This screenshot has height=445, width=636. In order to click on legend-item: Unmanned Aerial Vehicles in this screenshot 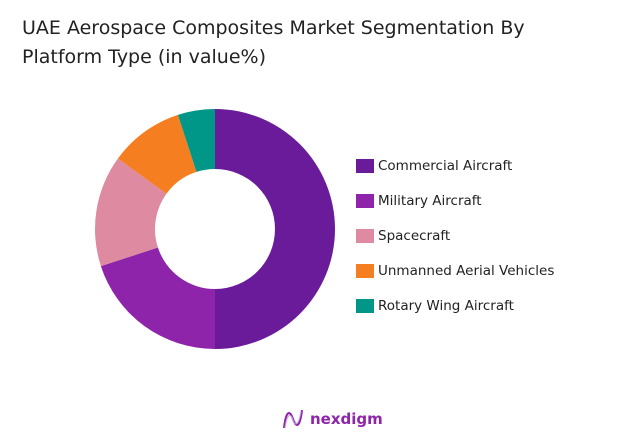, I will do `click(455, 270)`.